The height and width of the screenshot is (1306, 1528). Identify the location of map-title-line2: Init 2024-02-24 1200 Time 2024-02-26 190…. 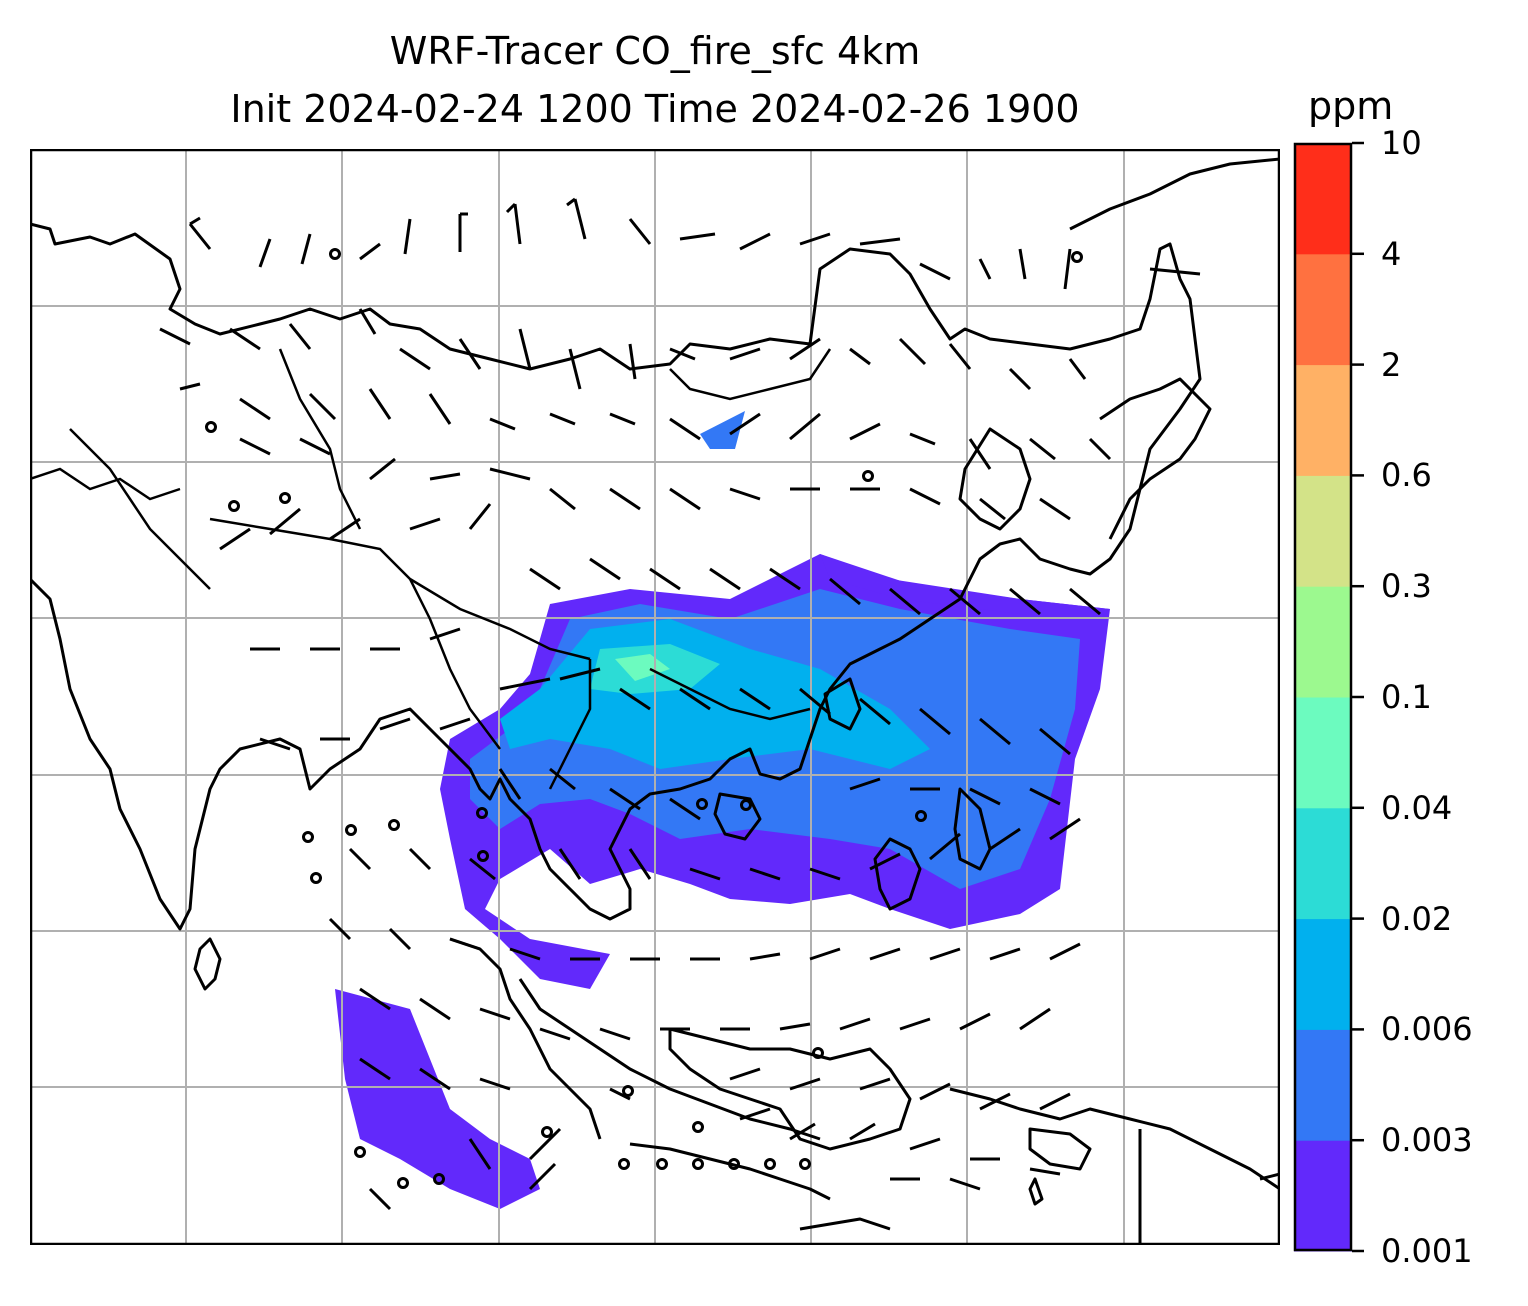
(655, 109).